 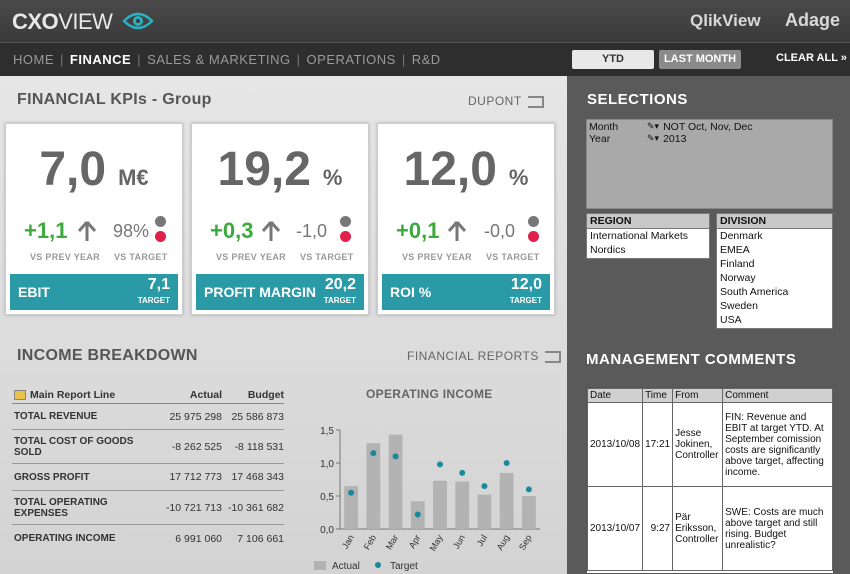 What do you see at coordinates (205, 394) in the screenshot?
I see `col-actual: Actual` at bounding box center [205, 394].